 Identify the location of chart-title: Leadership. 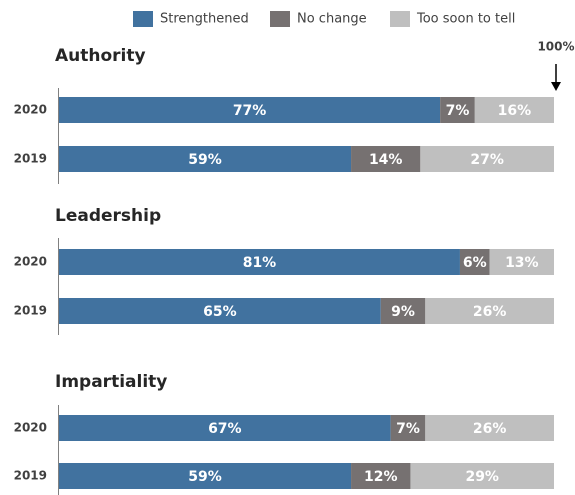
(108, 216).